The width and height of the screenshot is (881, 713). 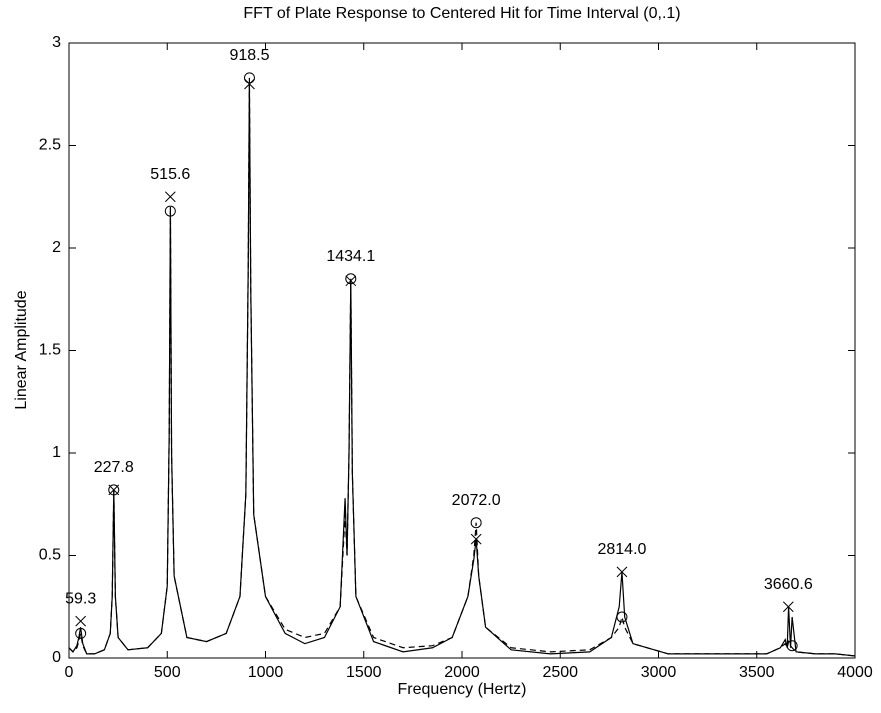 I want to click on peak-label: 2814.0, so click(x=621, y=549).